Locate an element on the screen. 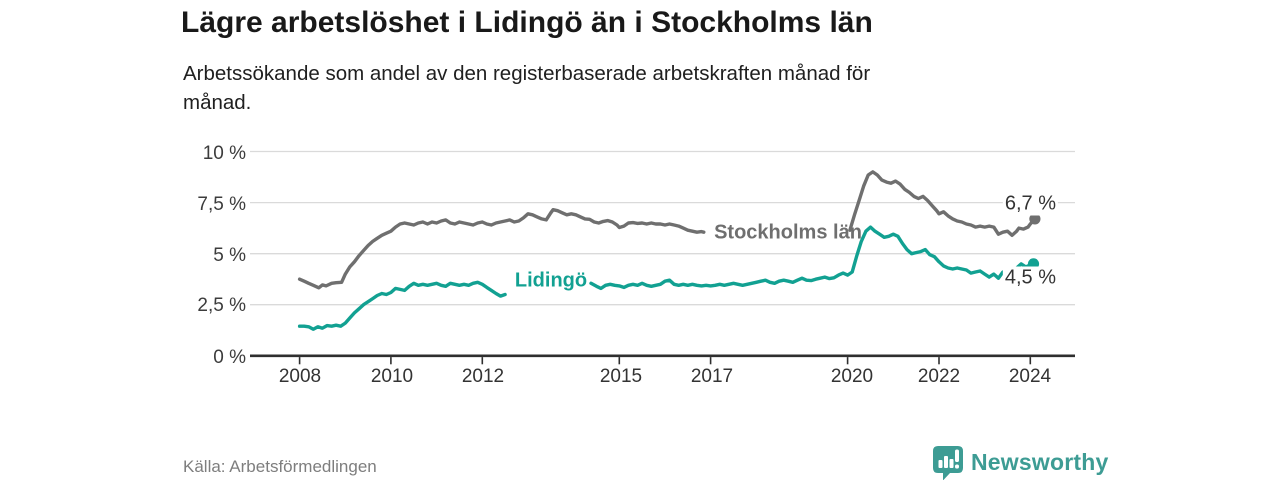 Image resolution: width=1280 pixels, height=480 pixels. series-label-stockholms-lan: Stockholms län is located at coordinates (788, 232).